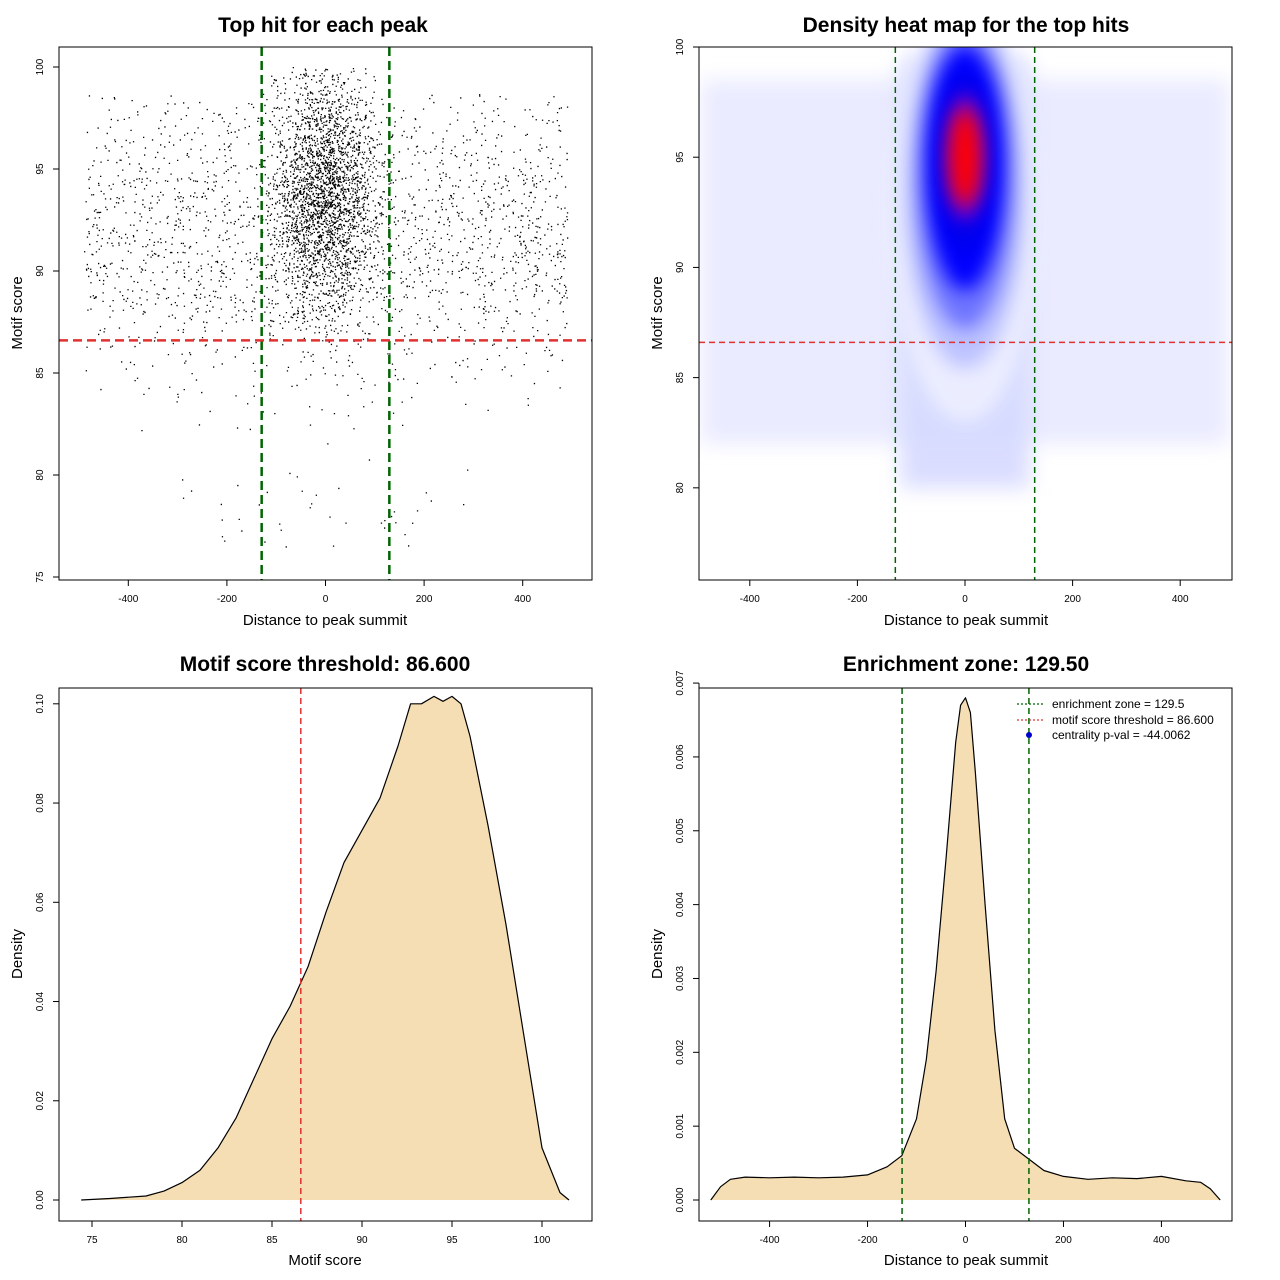  What do you see at coordinates (92, 1240) in the screenshot?
I see `score-x-tick-label: 75` at bounding box center [92, 1240].